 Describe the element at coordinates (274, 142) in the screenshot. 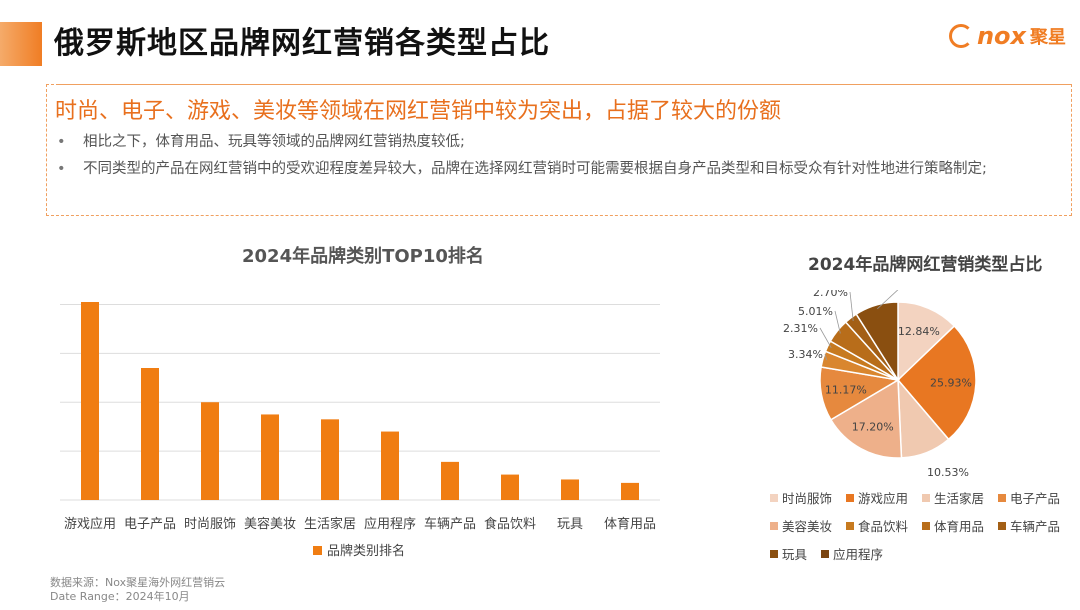

I see `bullet-text: 相比之下，体育用品、玩具等领域的品牌网红营销热度较低;` at that location.